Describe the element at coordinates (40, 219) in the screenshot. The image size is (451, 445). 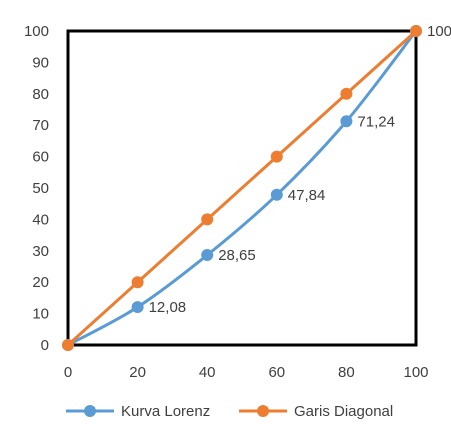
I see `y-tick-label: 40` at that location.